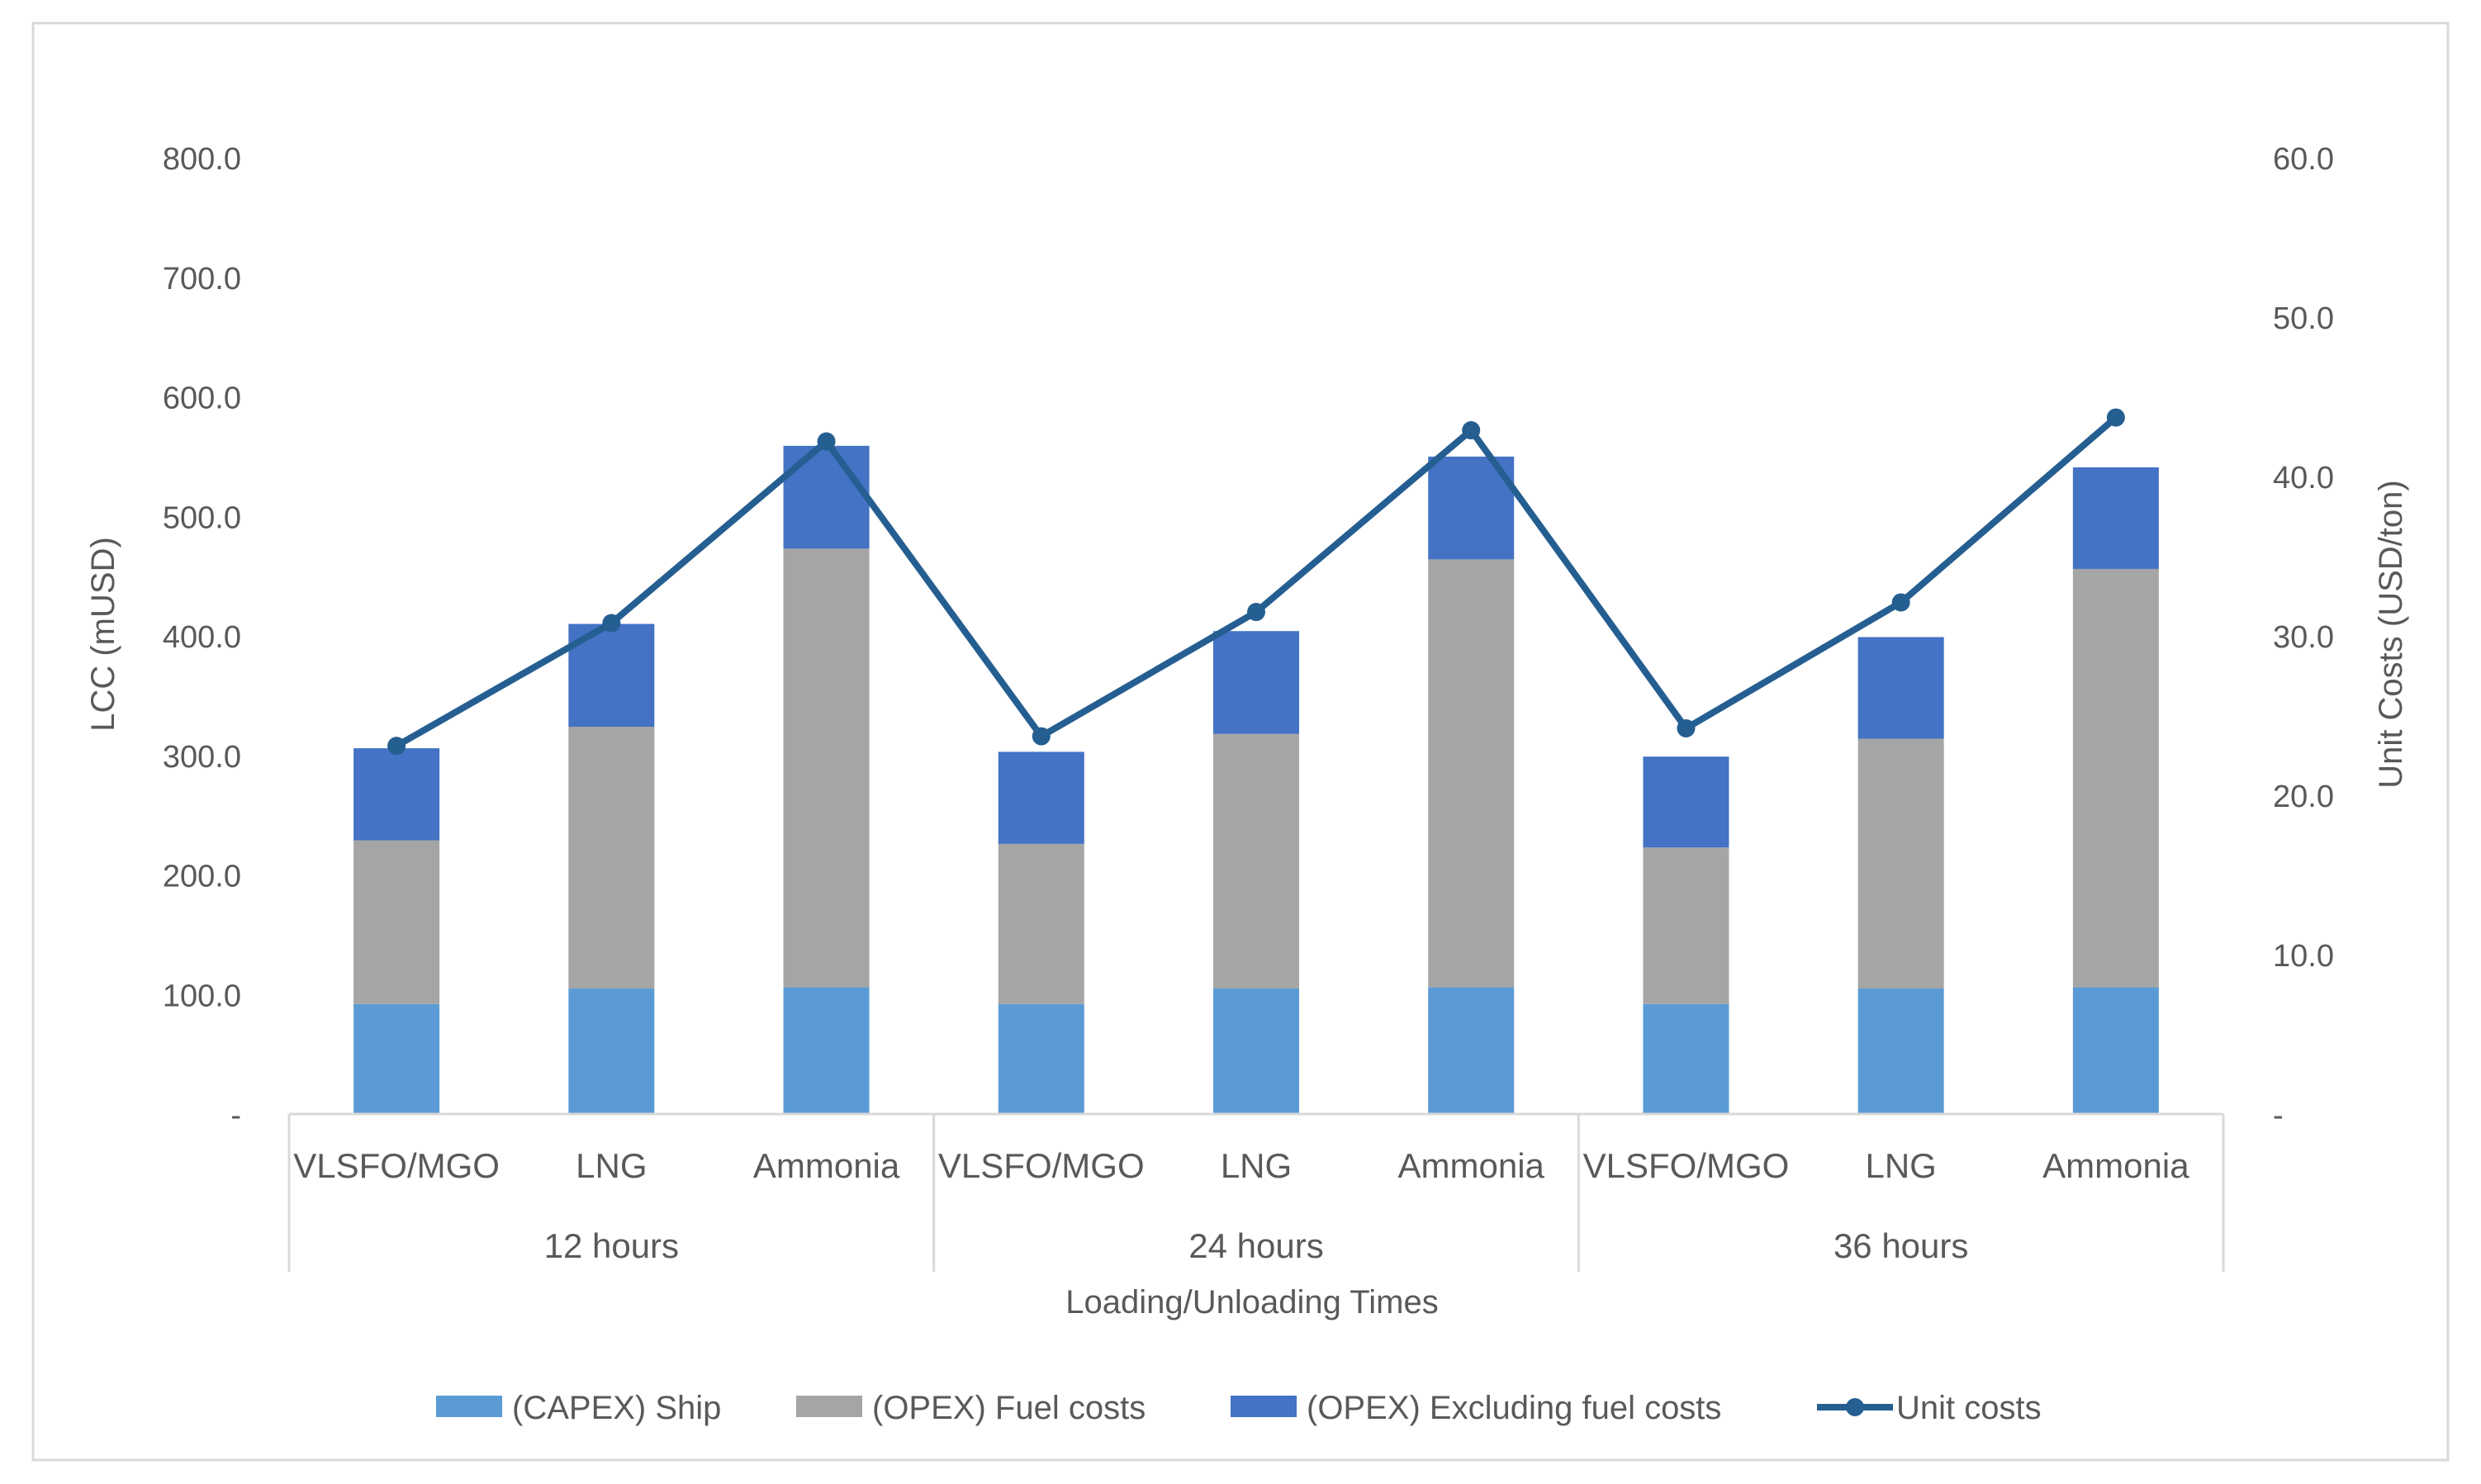  What do you see at coordinates (616, 1408) in the screenshot?
I see `legend-label: (CAPEX) Ship` at bounding box center [616, 1408].